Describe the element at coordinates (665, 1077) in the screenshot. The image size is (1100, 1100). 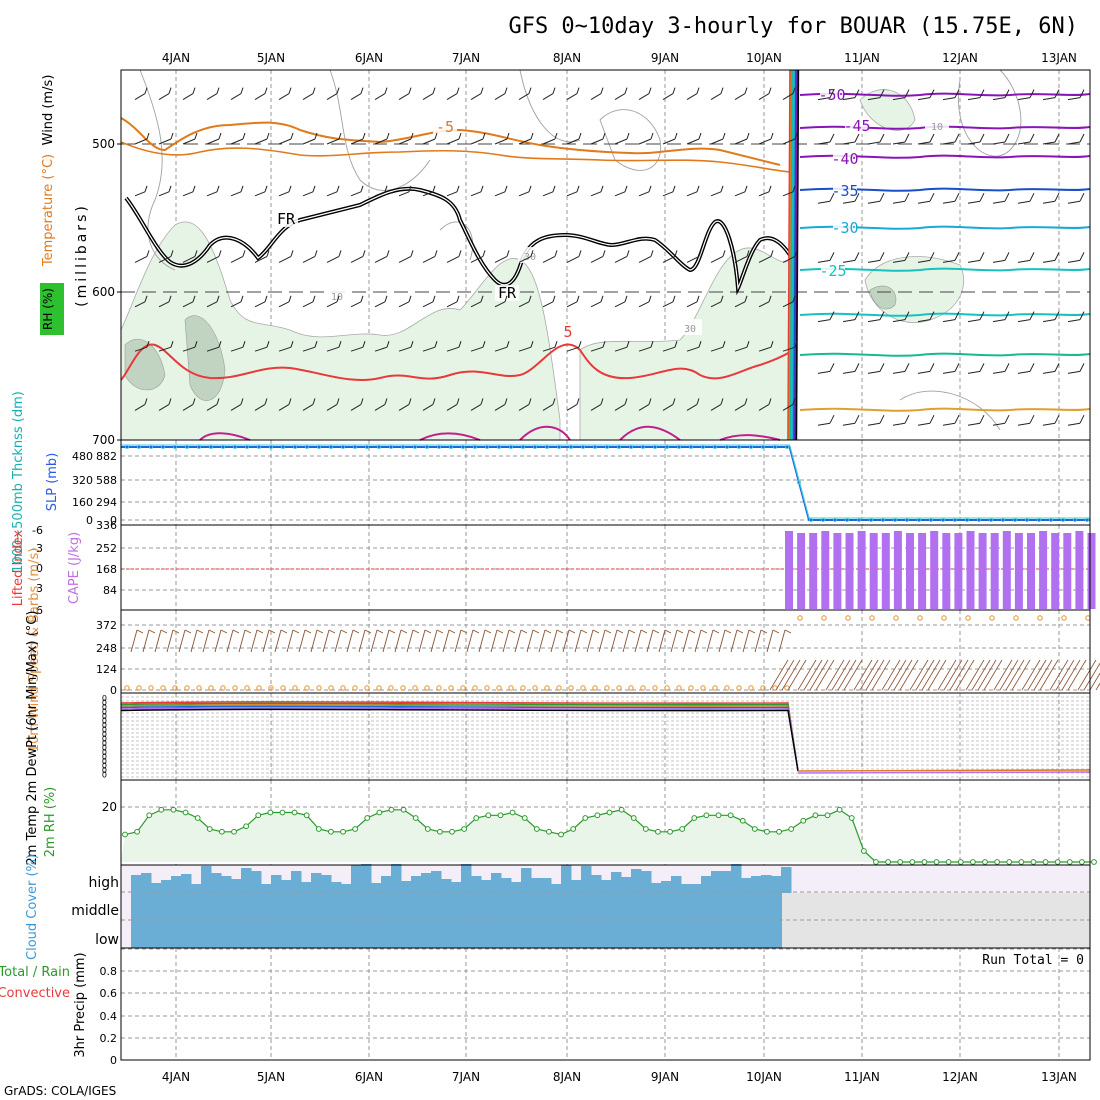
I see `x-tick-label-bottom: 9JAN` at that location.